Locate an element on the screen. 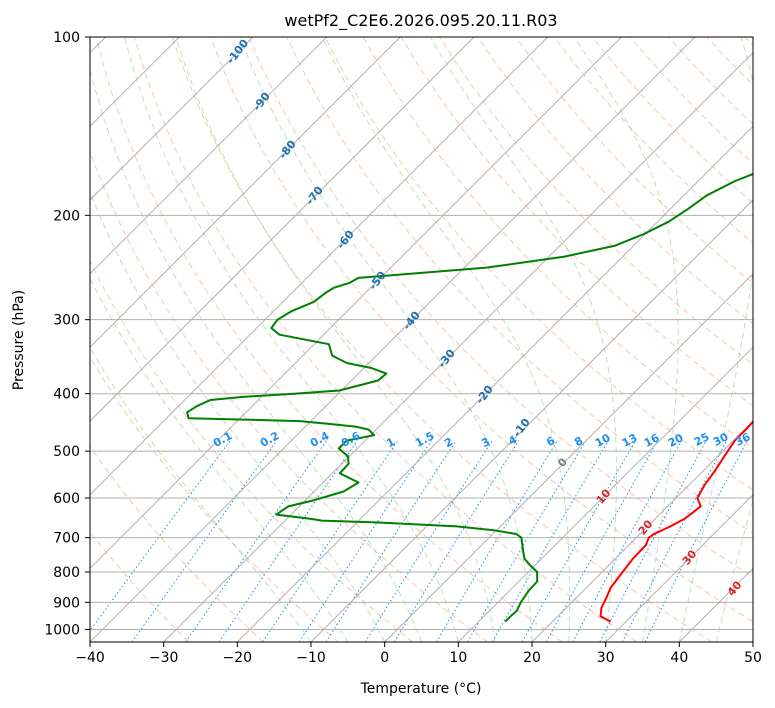 Image resolution: width=775 pixels, height=708 pixels. y-tick-label: 700 is located at coordinates (66, 539).